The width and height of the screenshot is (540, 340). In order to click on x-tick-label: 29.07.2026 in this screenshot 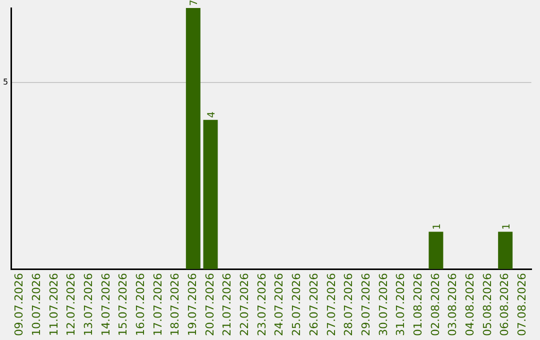, I will do `click(365, 304)`.